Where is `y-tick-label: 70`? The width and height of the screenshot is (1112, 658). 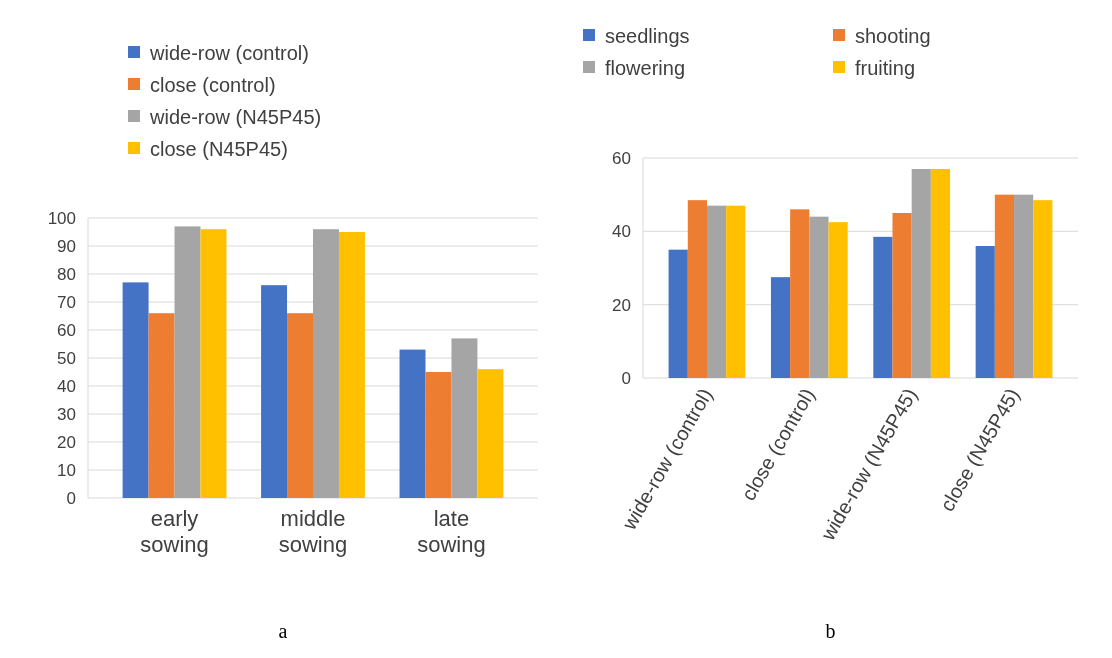
y-tick-label: 70 is located at coordinates (66, 302).